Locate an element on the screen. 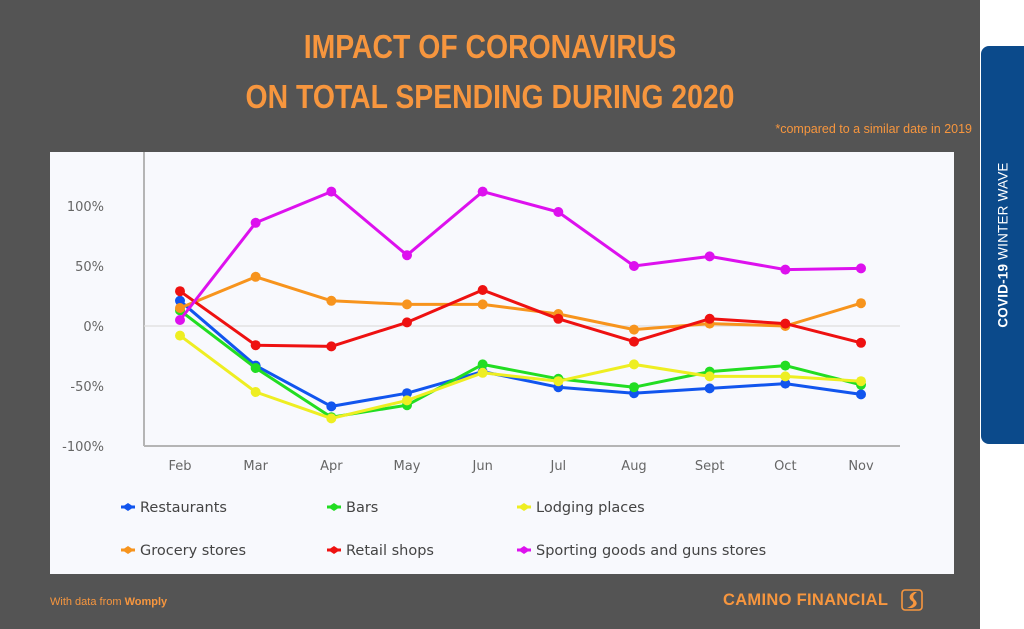 This screenshot has height=629, width=1024. data-source-name: Womply is located at coordinates (146, 602).